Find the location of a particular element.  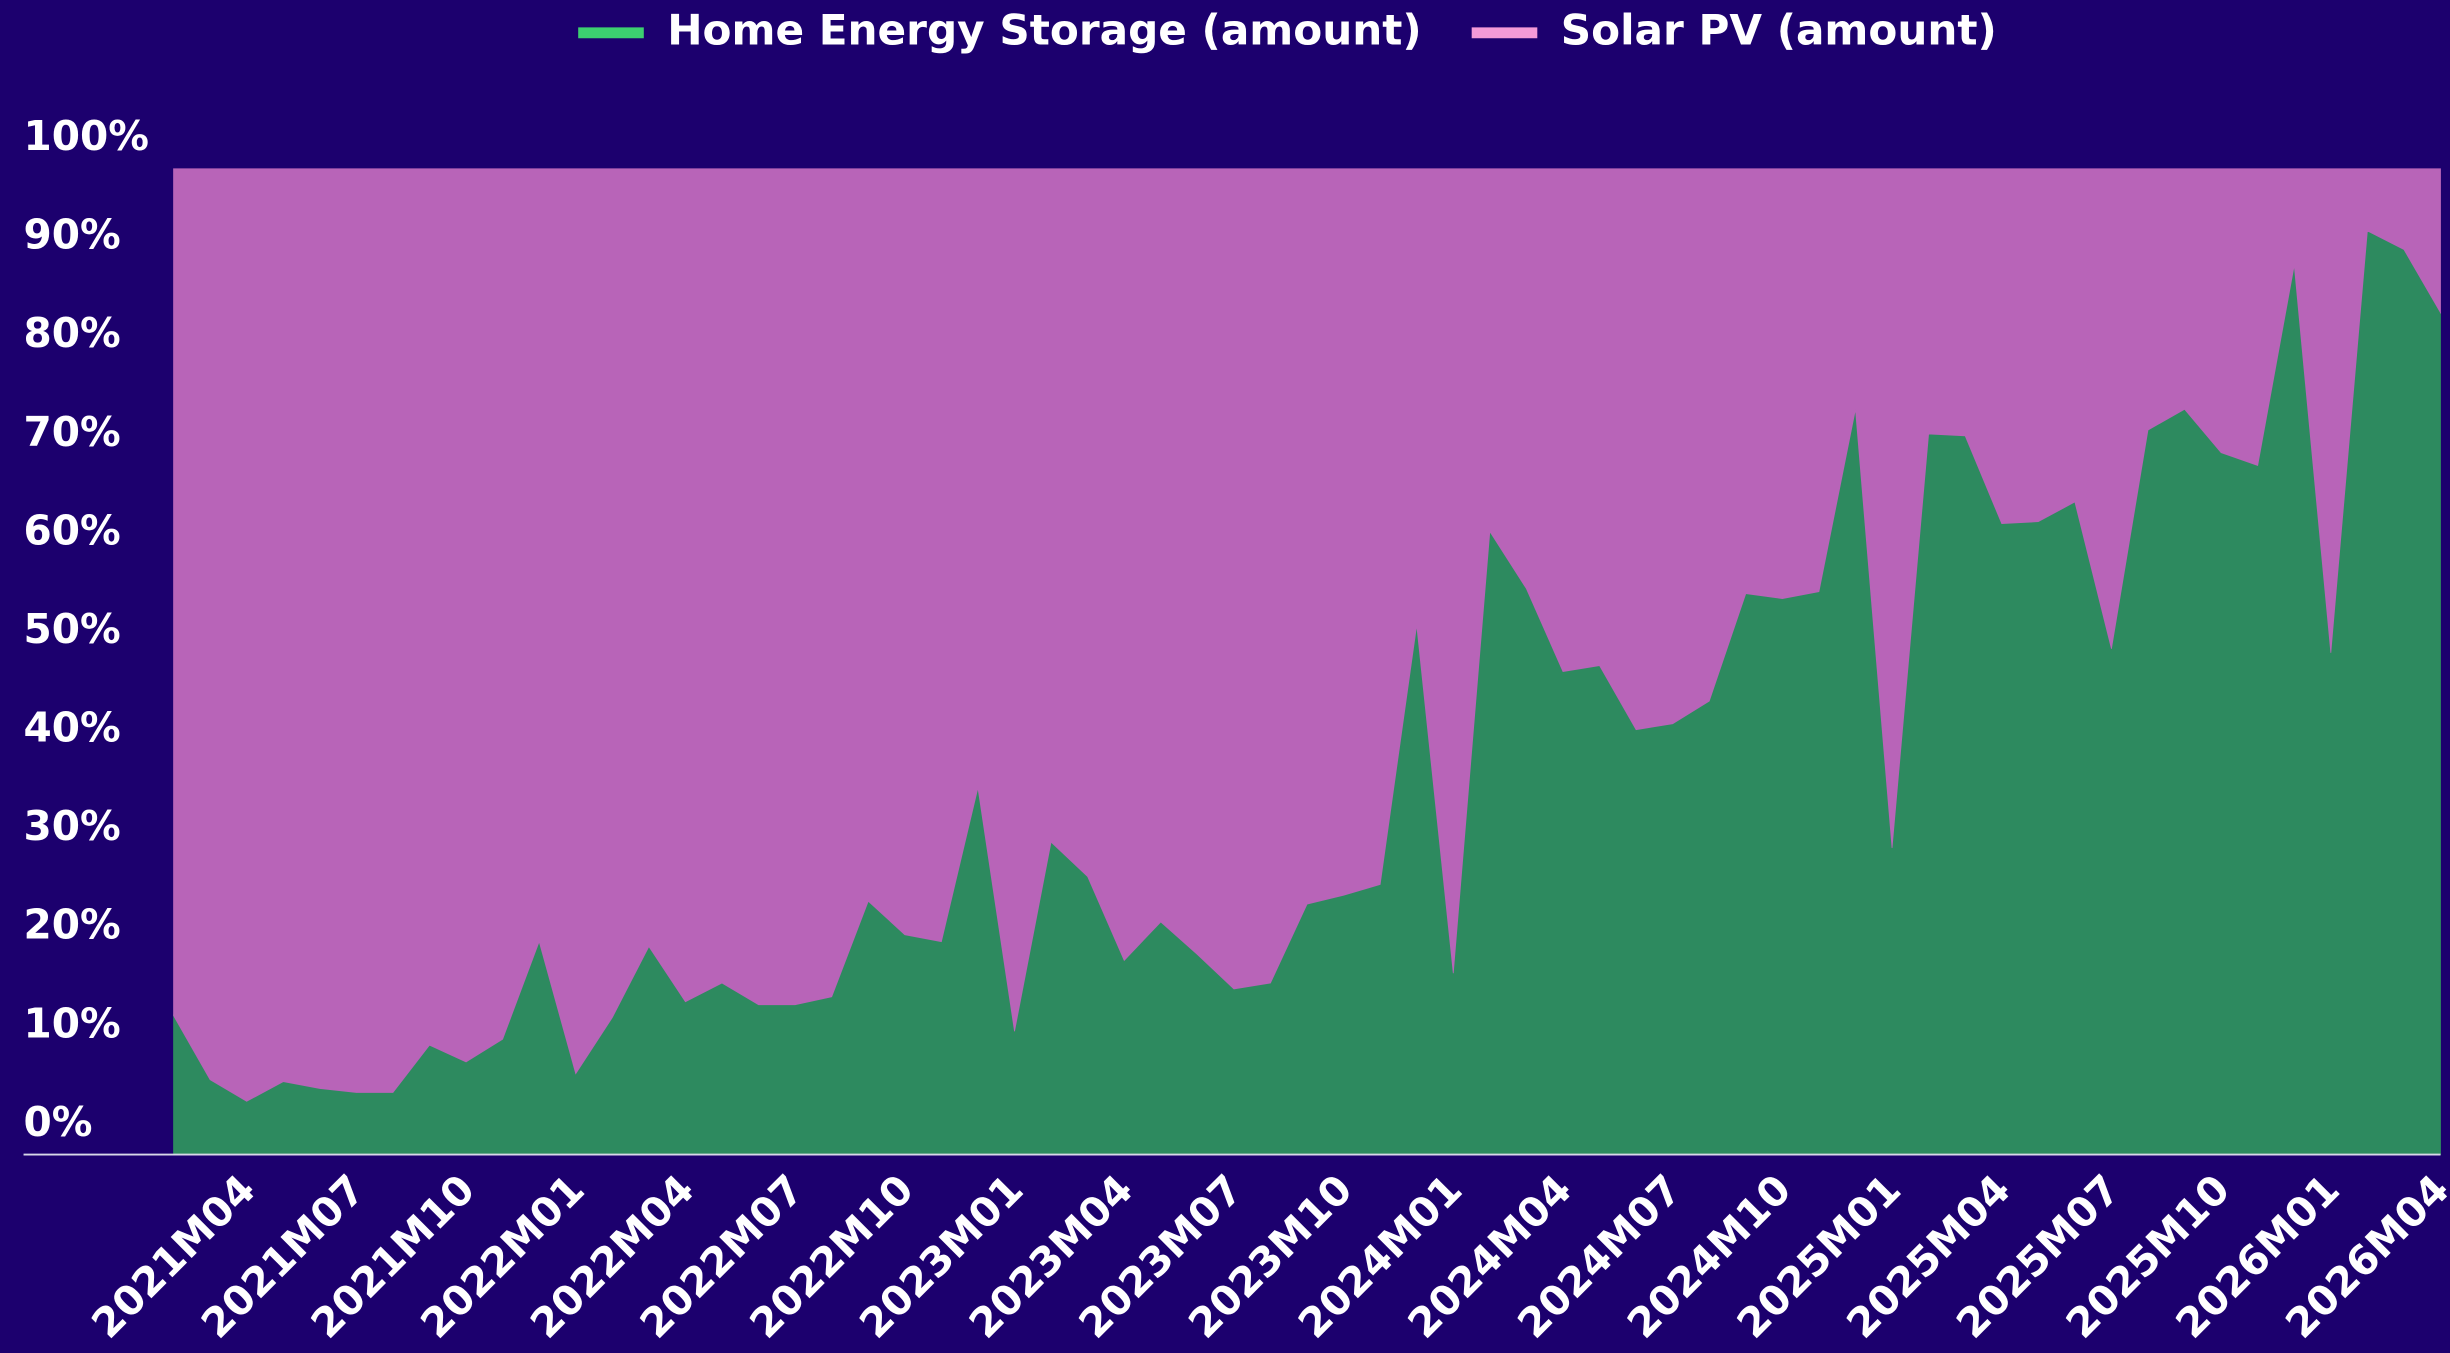

y-tick-label: 50% is located at coordinates (72, 629).